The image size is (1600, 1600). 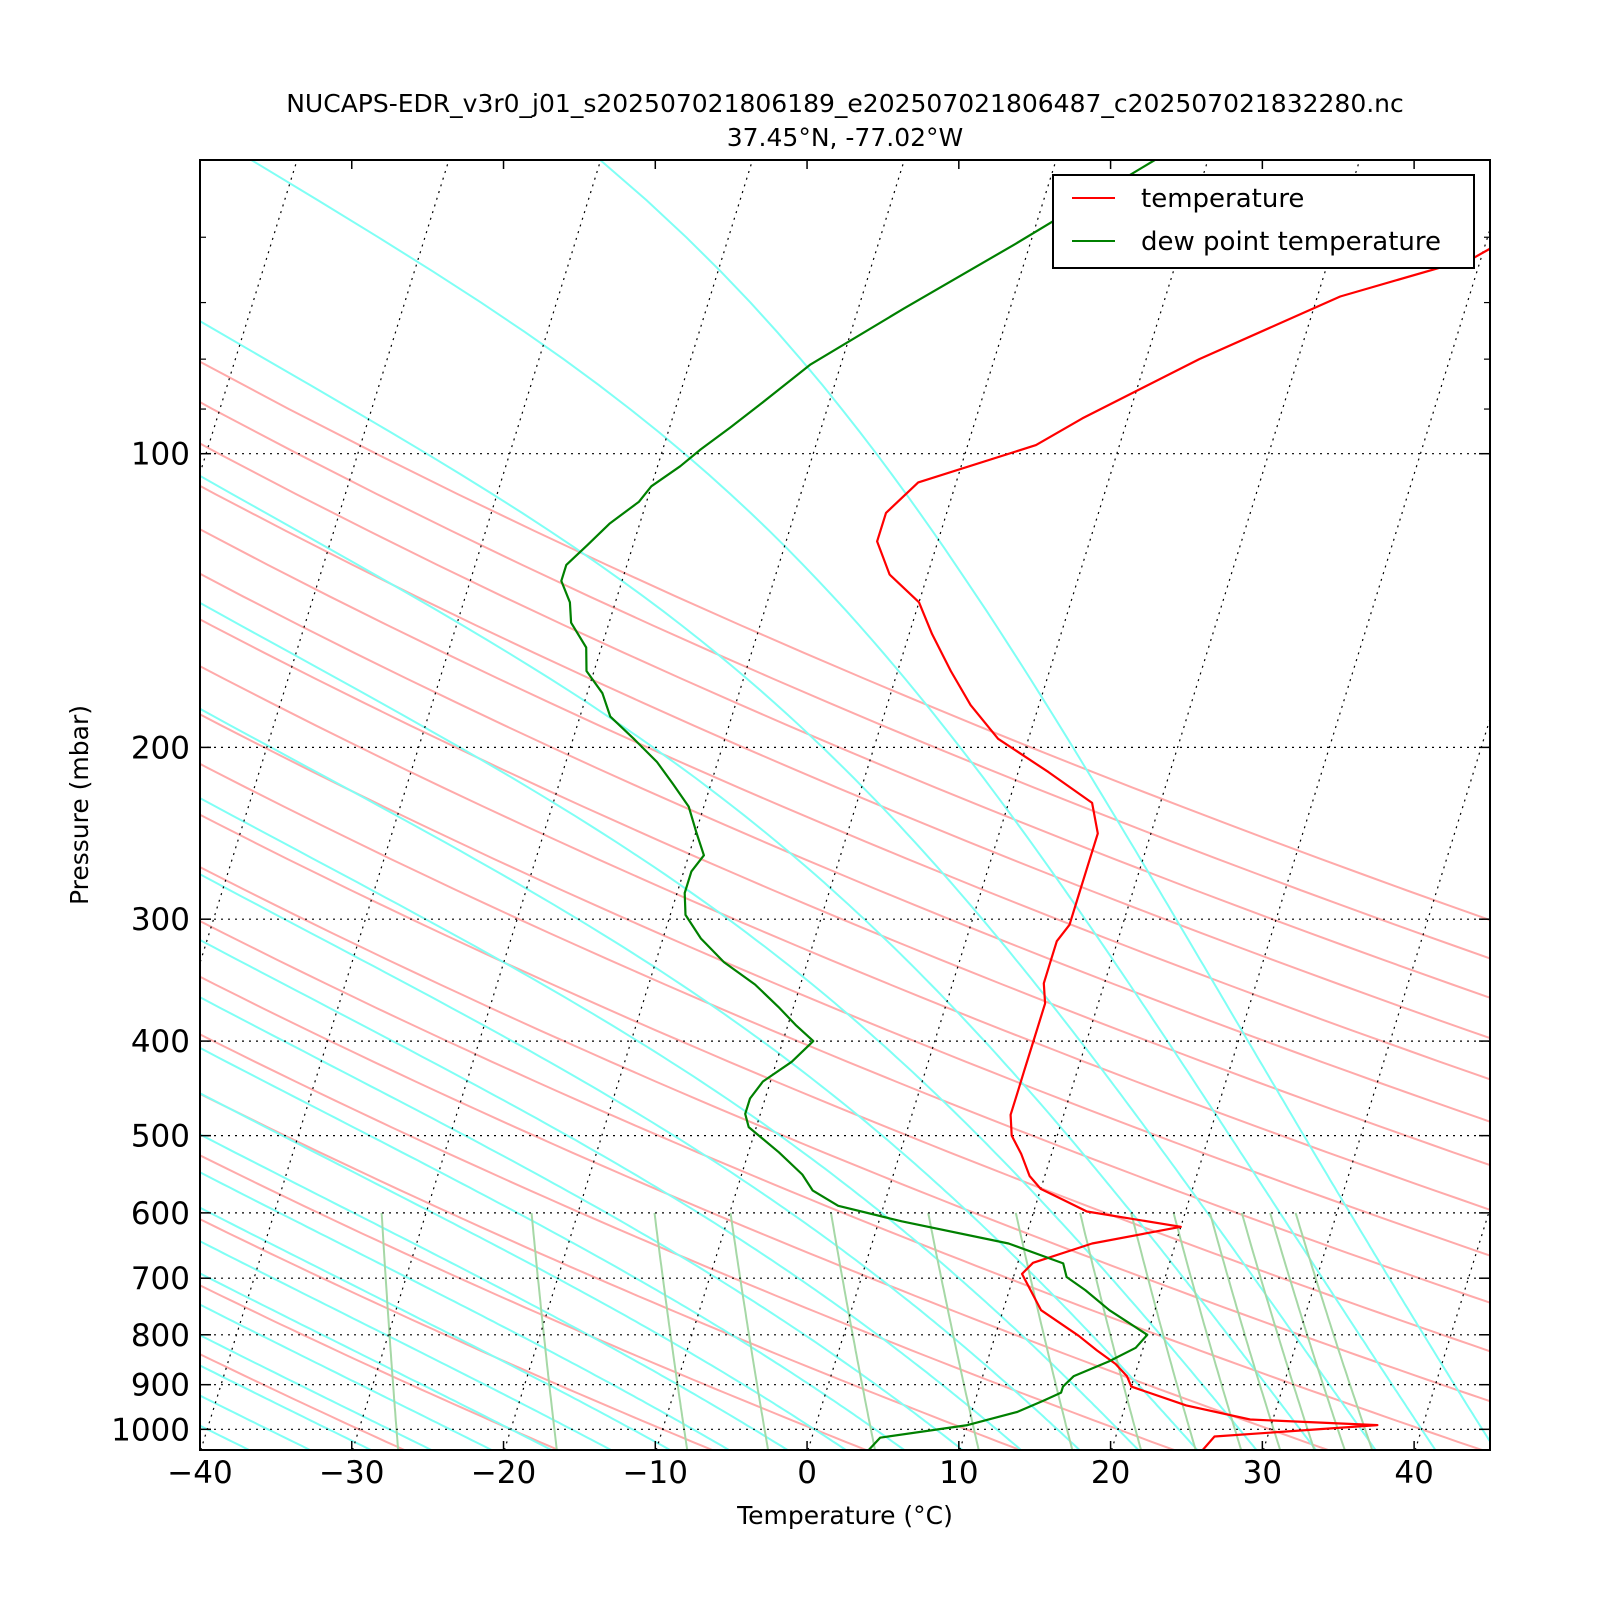 I want to click on legend-box, so click(x=1263, y=221).